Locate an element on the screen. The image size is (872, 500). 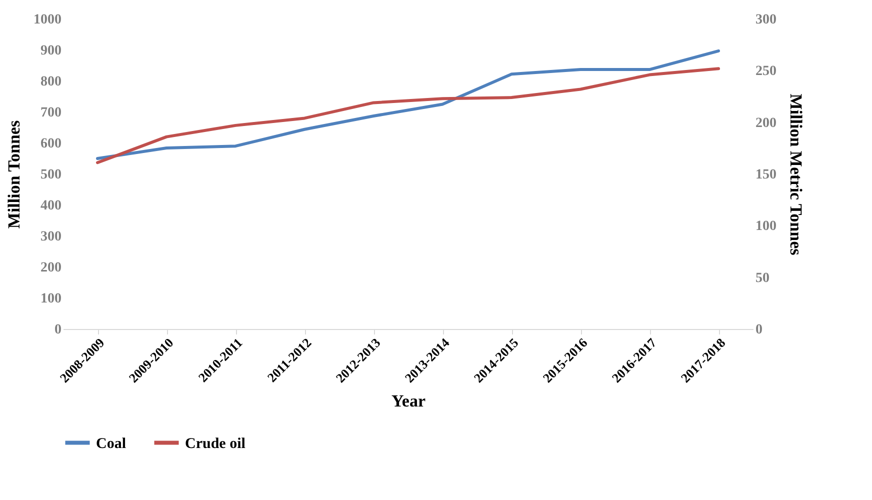
y-tick-label: 600 is located at coordinates (51, 144).